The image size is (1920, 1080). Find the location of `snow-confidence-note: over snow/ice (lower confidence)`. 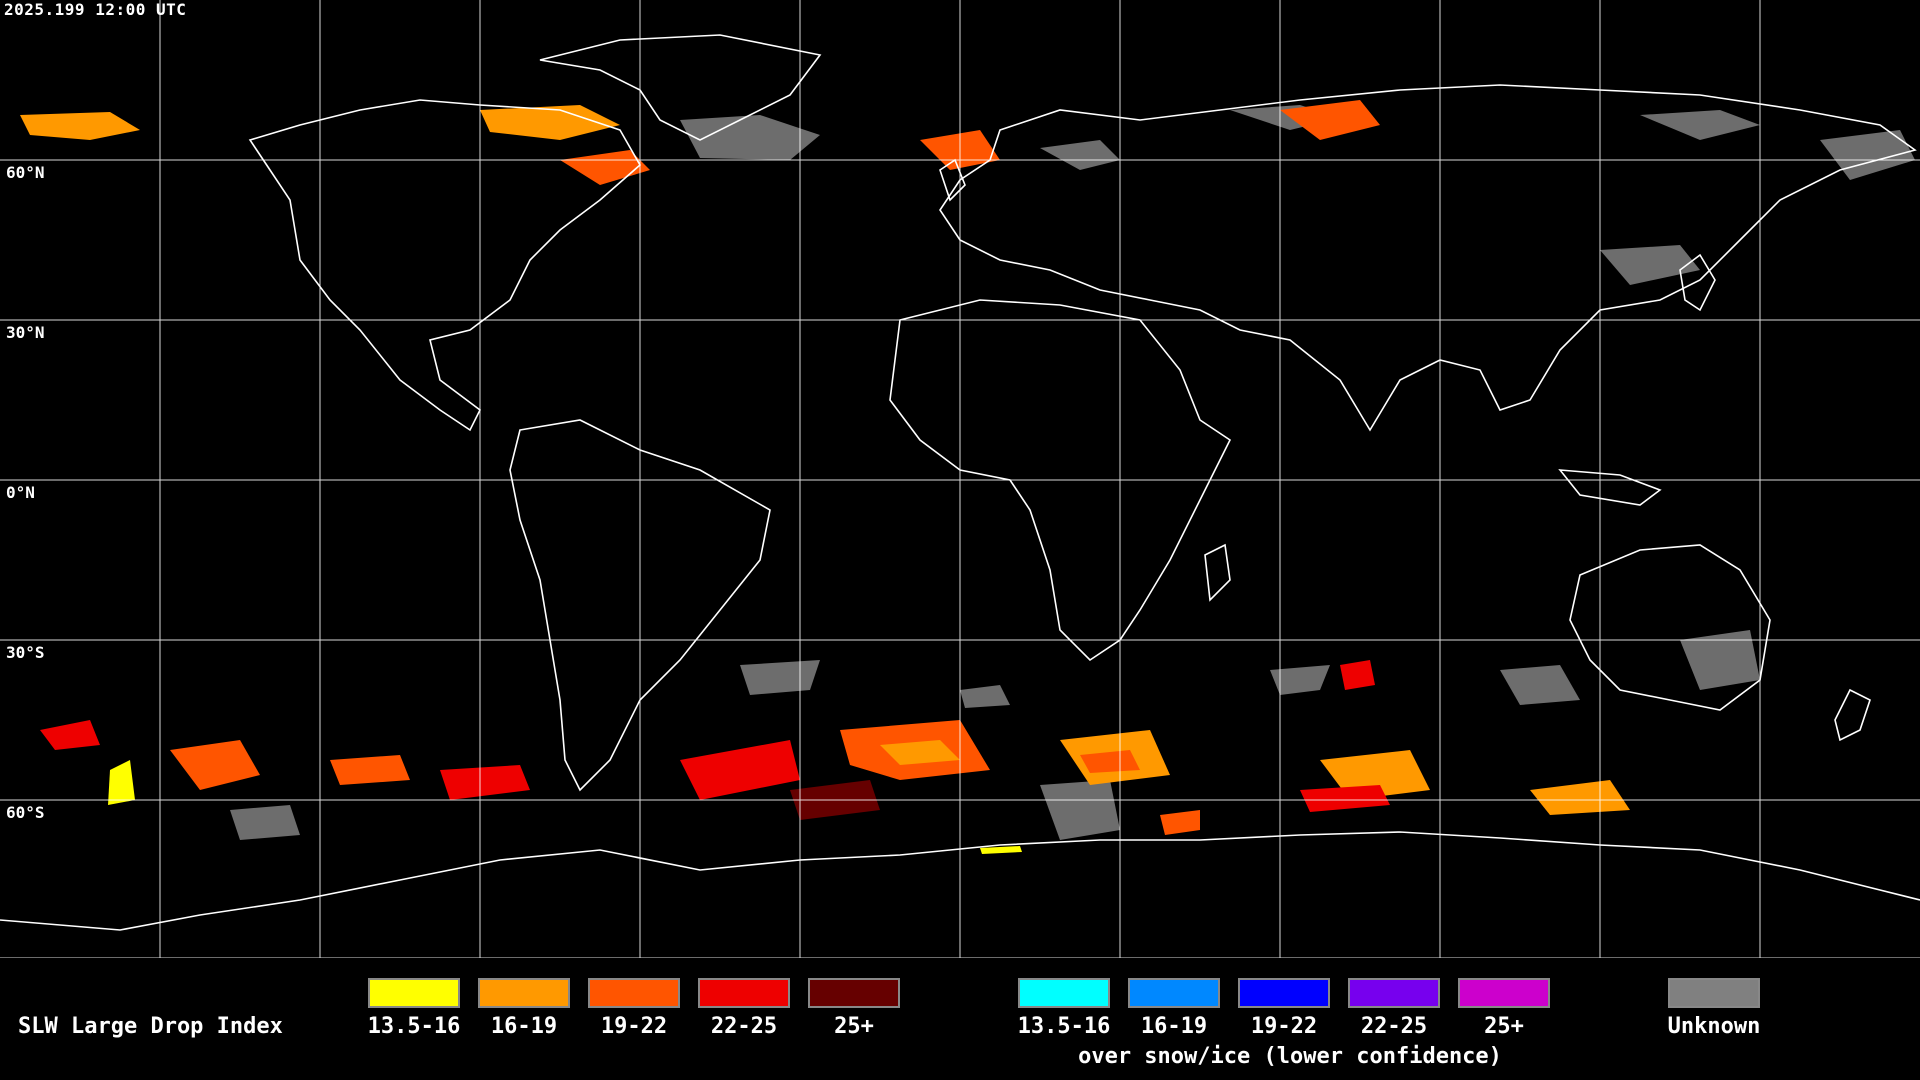

snow-confidence-note: over snow/ice (lower confidence) is located at coordinates (1290, 1056).